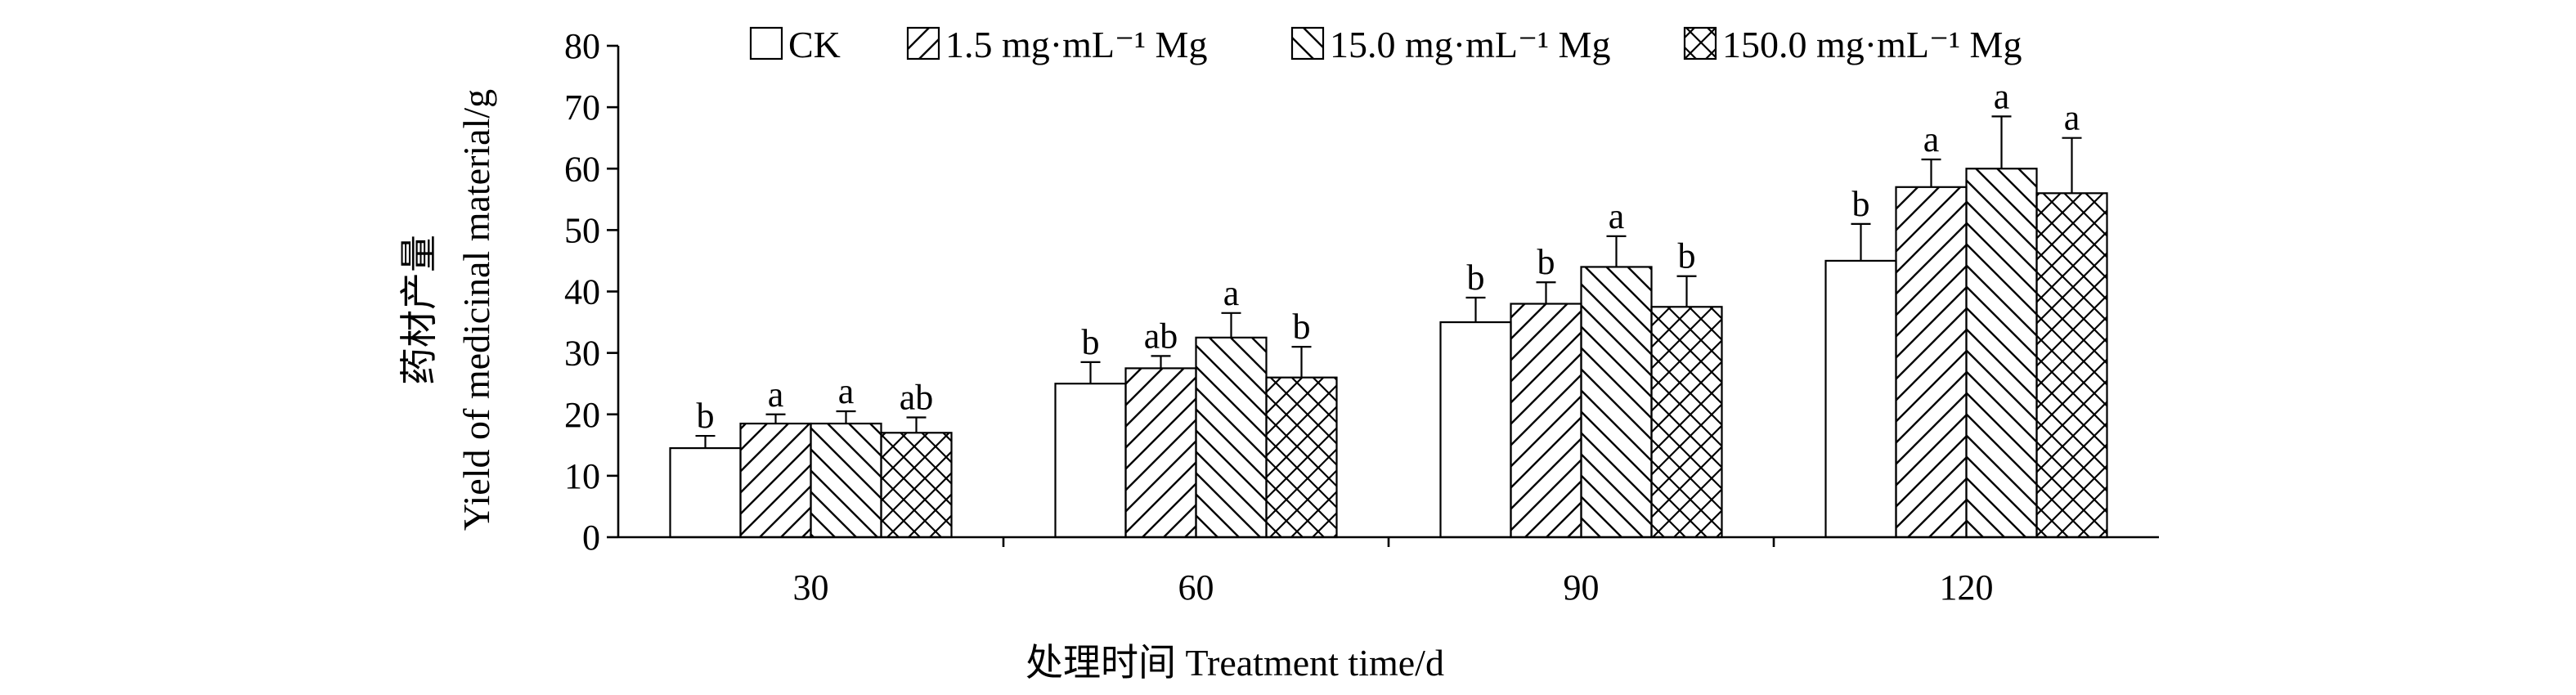  Describe the element at coordinates (582, 476) in the screenshot. I see `y-tick-label: 10` at that location.